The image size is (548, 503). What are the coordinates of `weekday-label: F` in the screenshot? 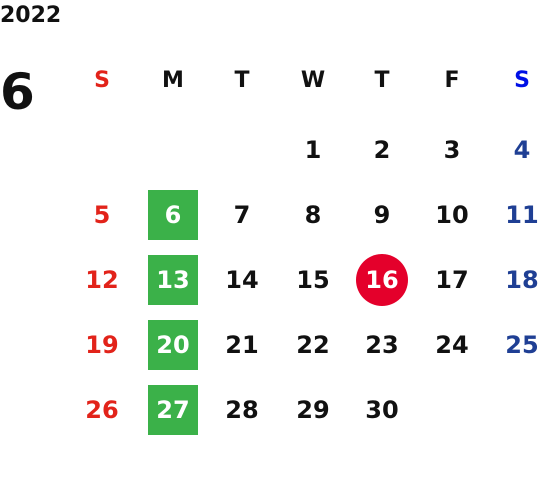 It's located at (452, 80).